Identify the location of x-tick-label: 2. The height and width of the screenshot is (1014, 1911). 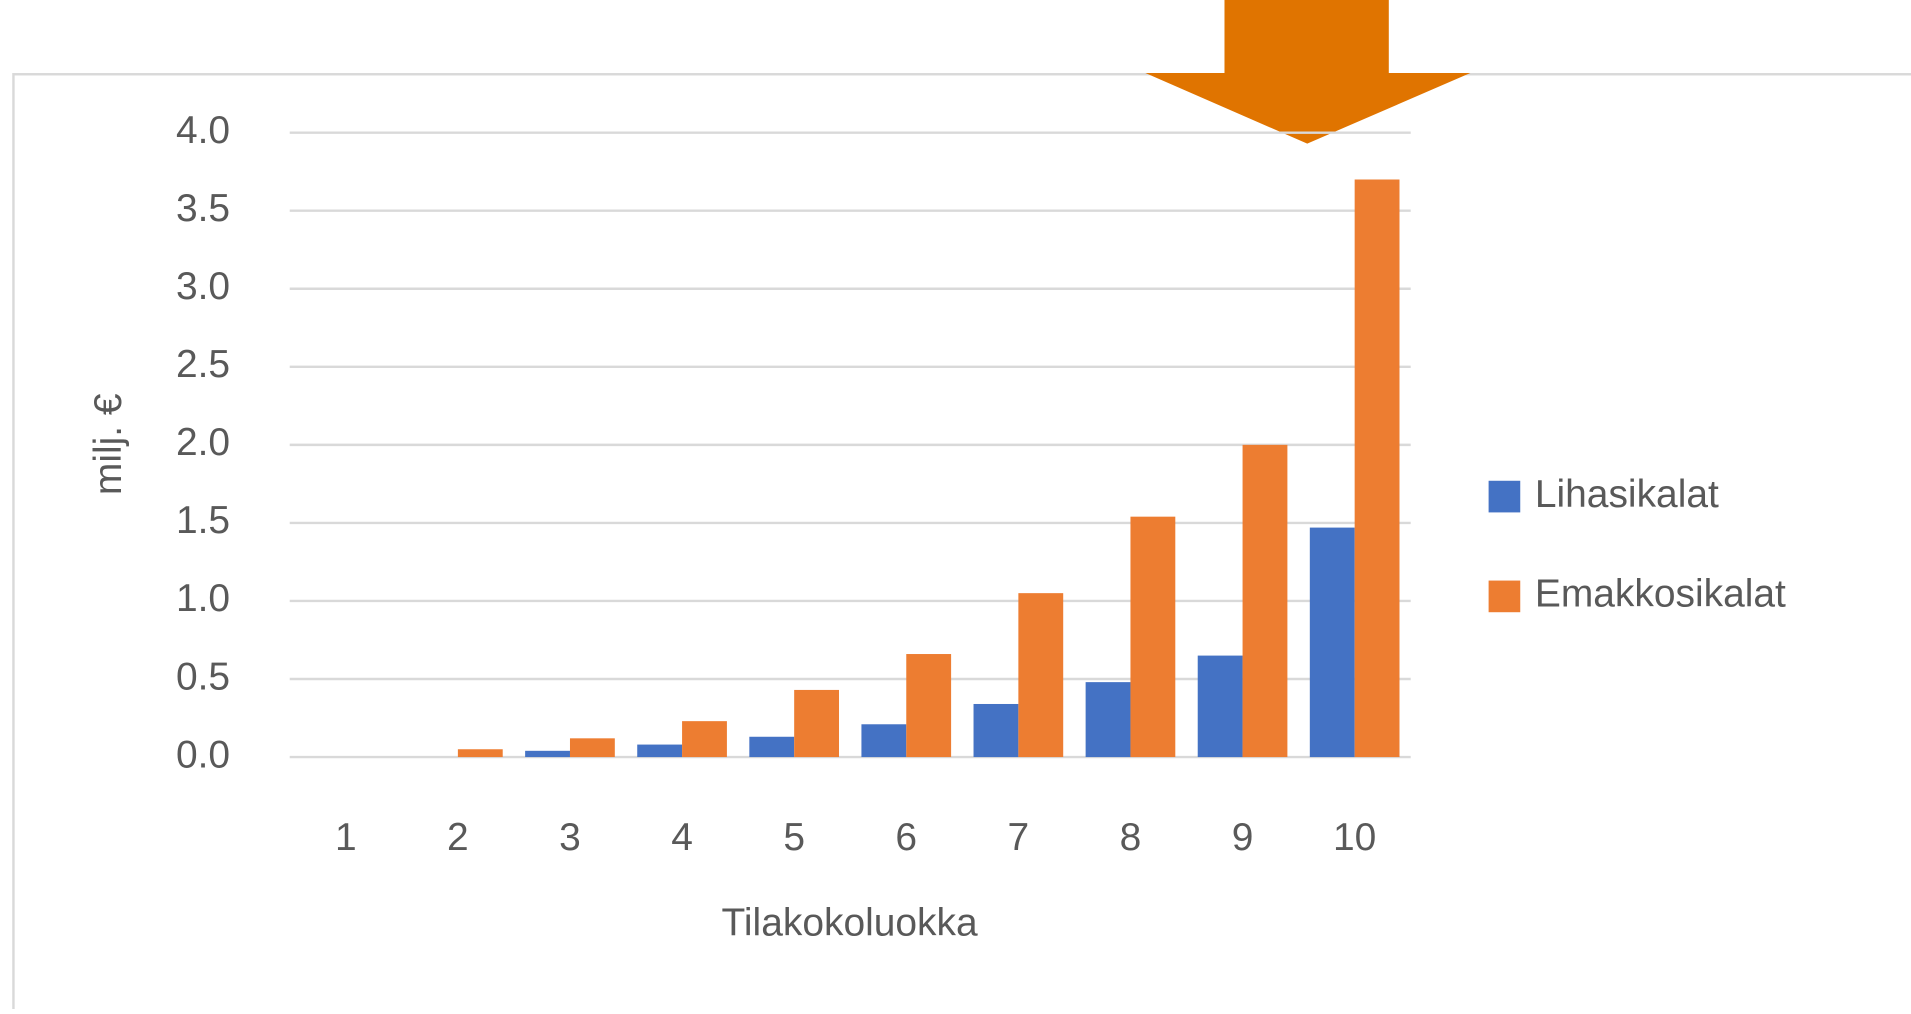
(458, 837).